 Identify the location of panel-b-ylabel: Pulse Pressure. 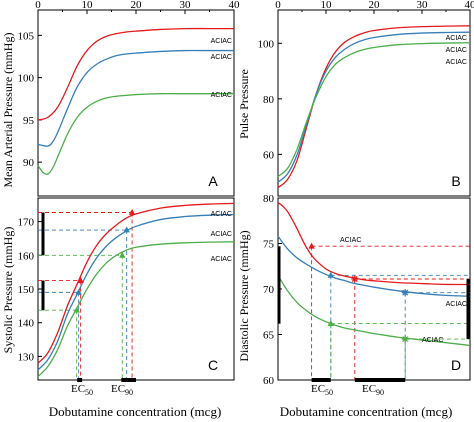
(244, 104).